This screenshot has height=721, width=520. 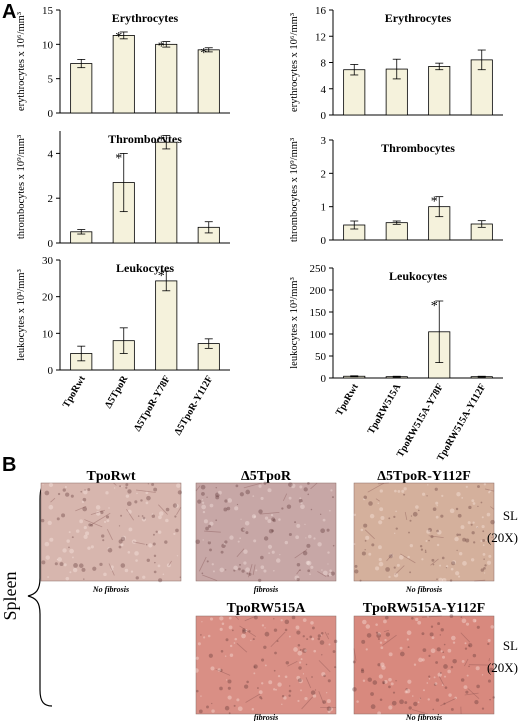 What do you see at coordinates (51, 80) in the screenshot?
I see `y-tick-label: 5` at bounding box center [51, 80].